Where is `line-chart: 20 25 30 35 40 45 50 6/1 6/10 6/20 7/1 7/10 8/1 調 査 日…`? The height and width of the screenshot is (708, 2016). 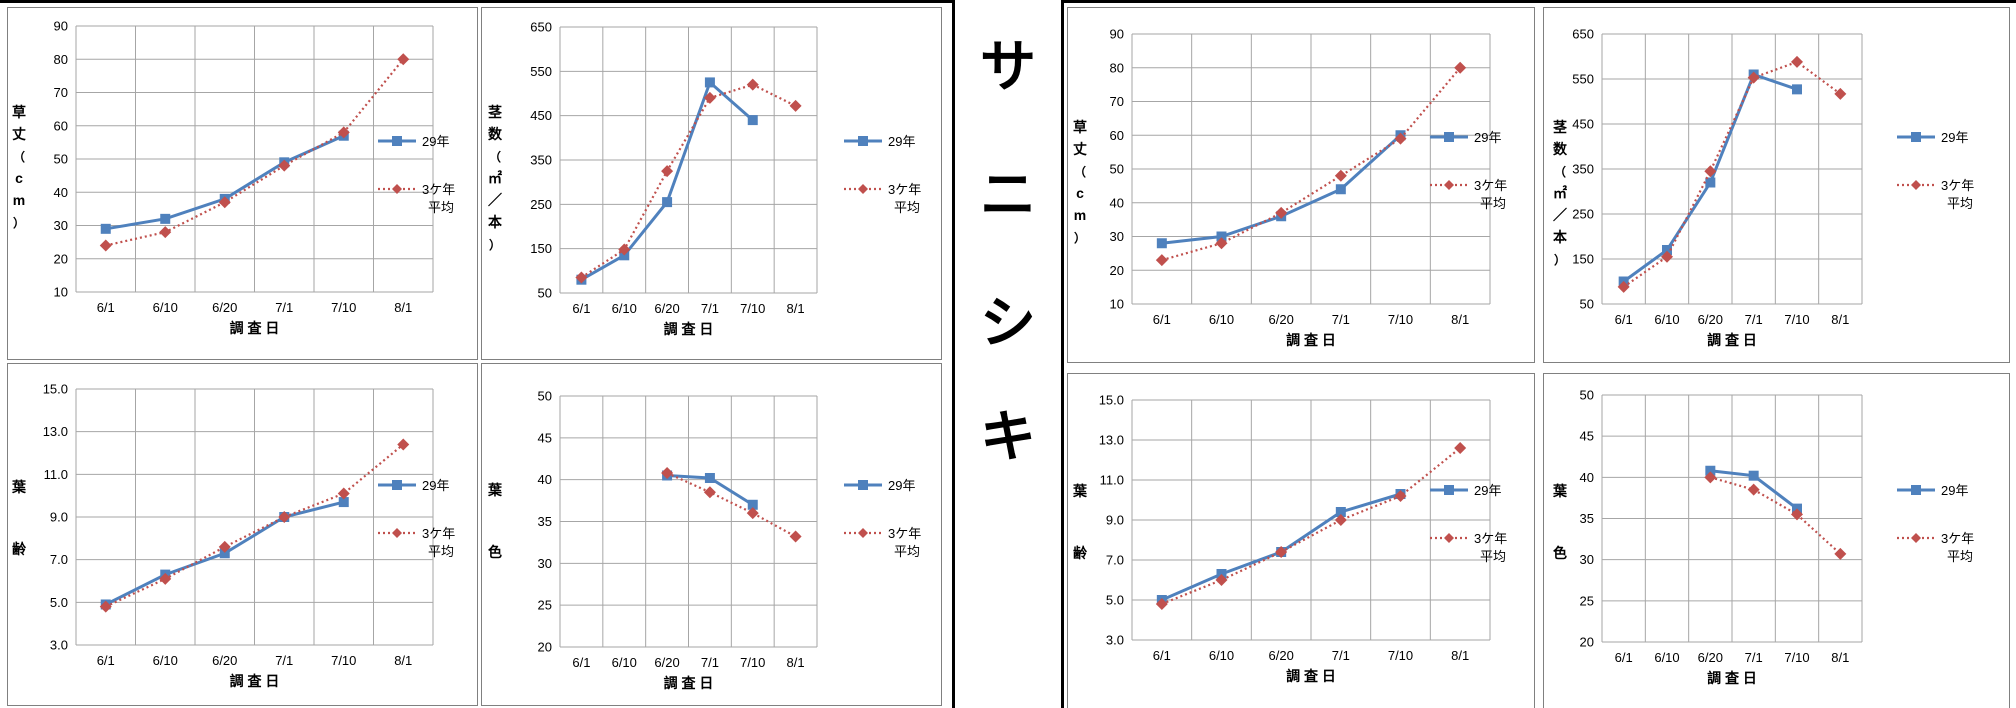 line-chart: 20 25 30 35 40 45 50 6/1 6/10 6/20 7/1 7/10 8/1 調 査 日… is located at coordinates (711, 534).